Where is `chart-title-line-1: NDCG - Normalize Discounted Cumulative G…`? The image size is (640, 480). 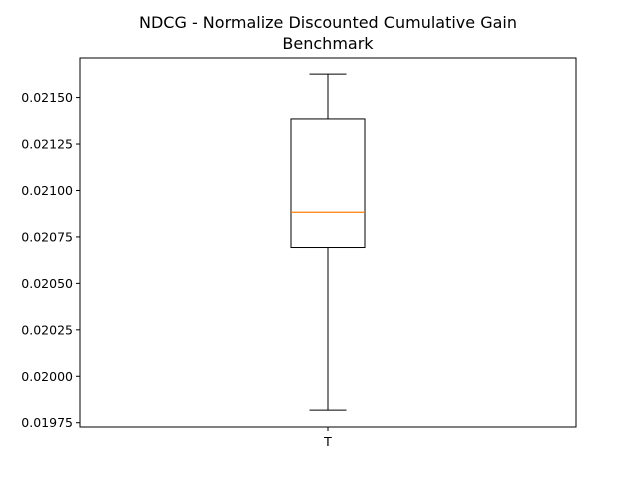 chart-title-line-1: NDCG - Normalize Discounted Cumulative G… is located at coordinates (328, 22).